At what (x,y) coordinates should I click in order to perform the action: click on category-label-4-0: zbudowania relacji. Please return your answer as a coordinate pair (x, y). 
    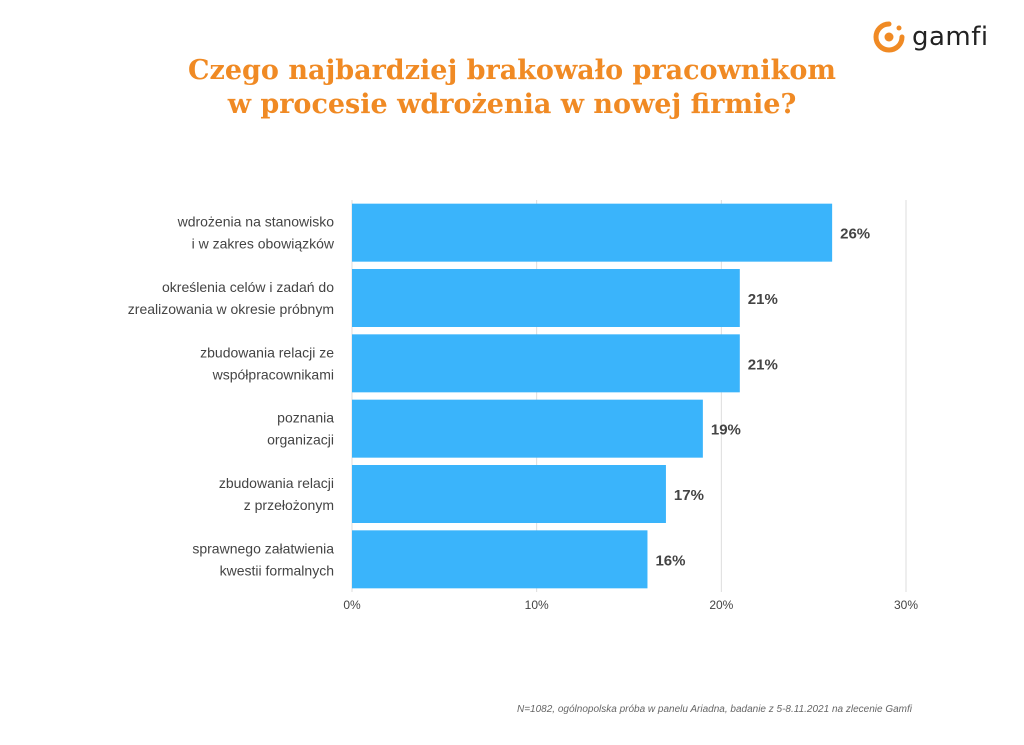
    Looking at the image, I should click on (276, 483).